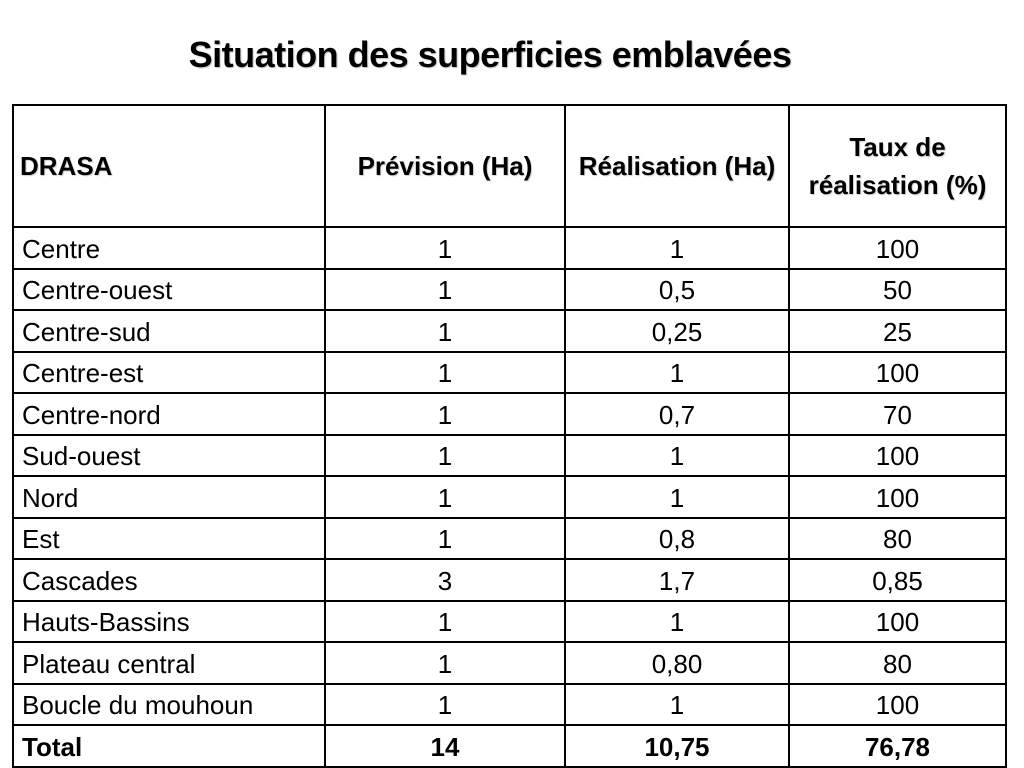  I want to click on cell-realisation: 1,7, so click(677, 580).